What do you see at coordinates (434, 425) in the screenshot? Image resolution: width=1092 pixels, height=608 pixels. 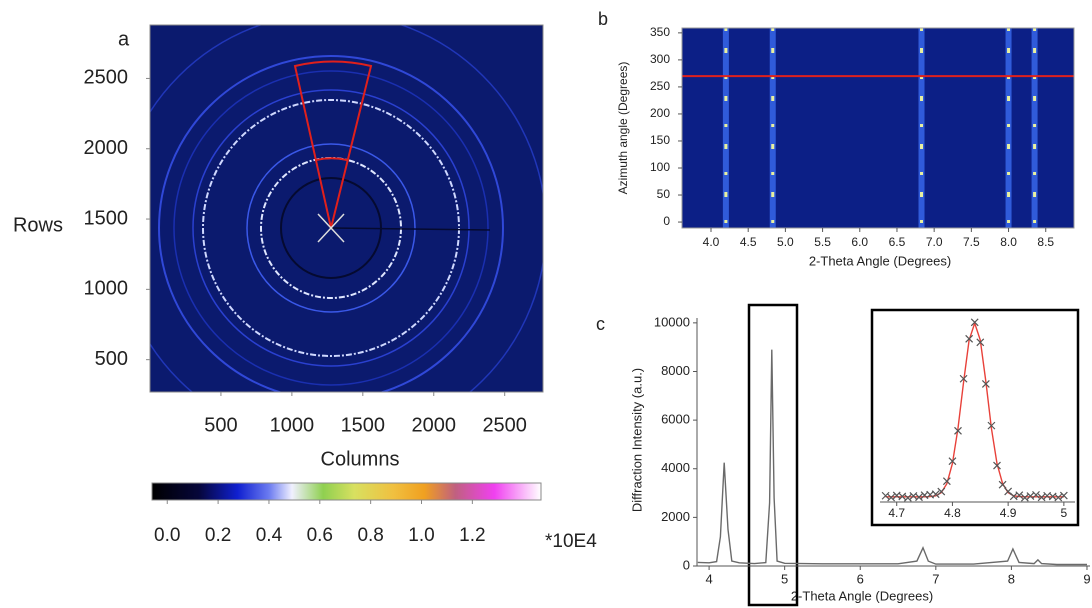 I see `x-tick-label: 2000` at bounding box center [434, 425].